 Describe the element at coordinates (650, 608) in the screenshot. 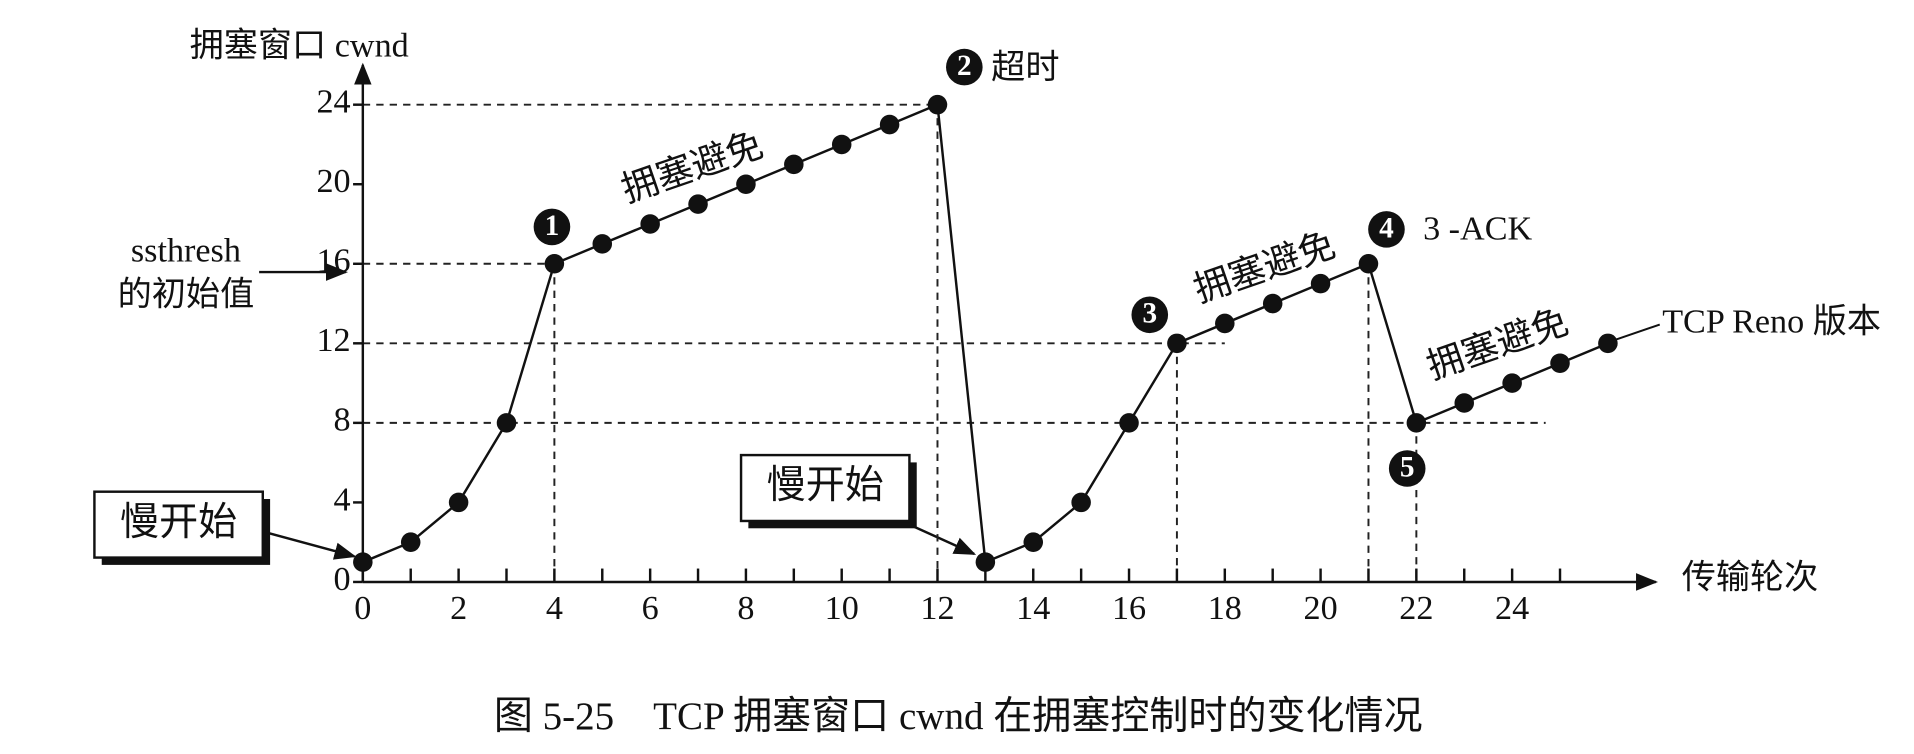

I see `x-tick-label: 6` at that location.